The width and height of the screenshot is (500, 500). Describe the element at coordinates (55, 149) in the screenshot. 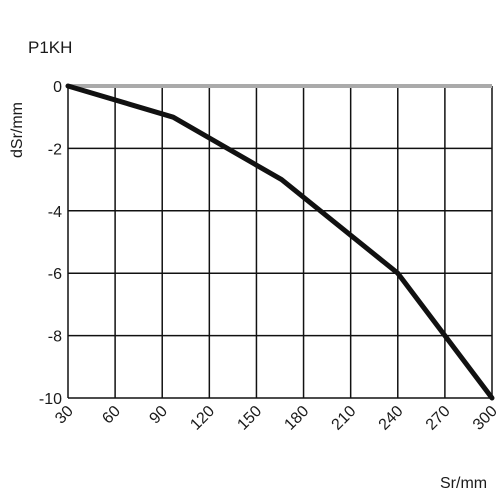

I see `y-tick-label: -2` at that location.